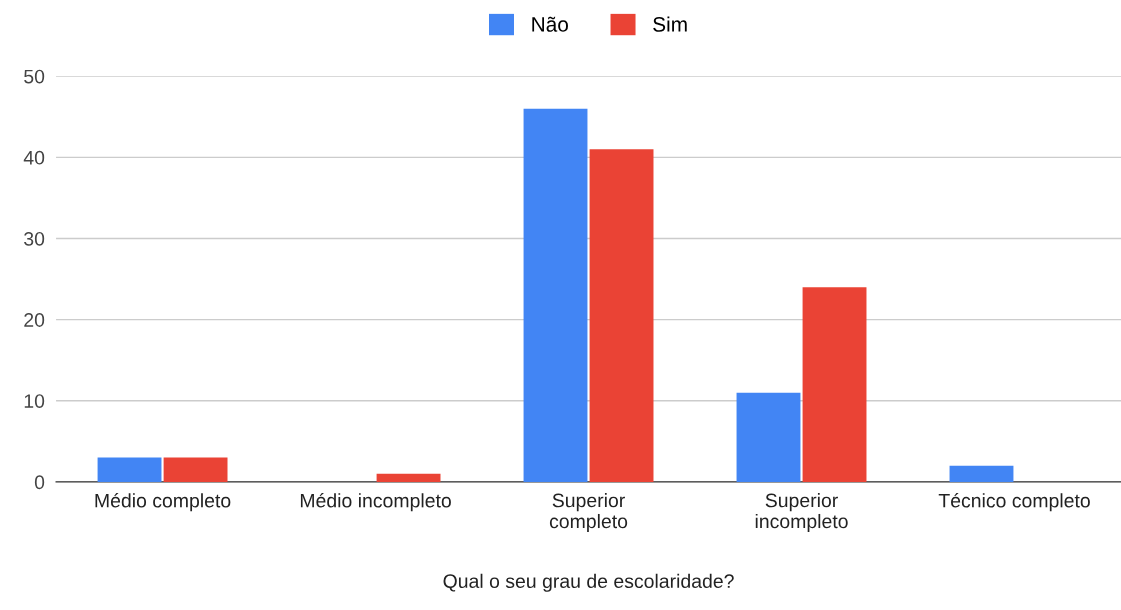 The height and width of the screenshot is (610, 1121). I want to click on x-tick-label: Médio completo, so click(163, 502).